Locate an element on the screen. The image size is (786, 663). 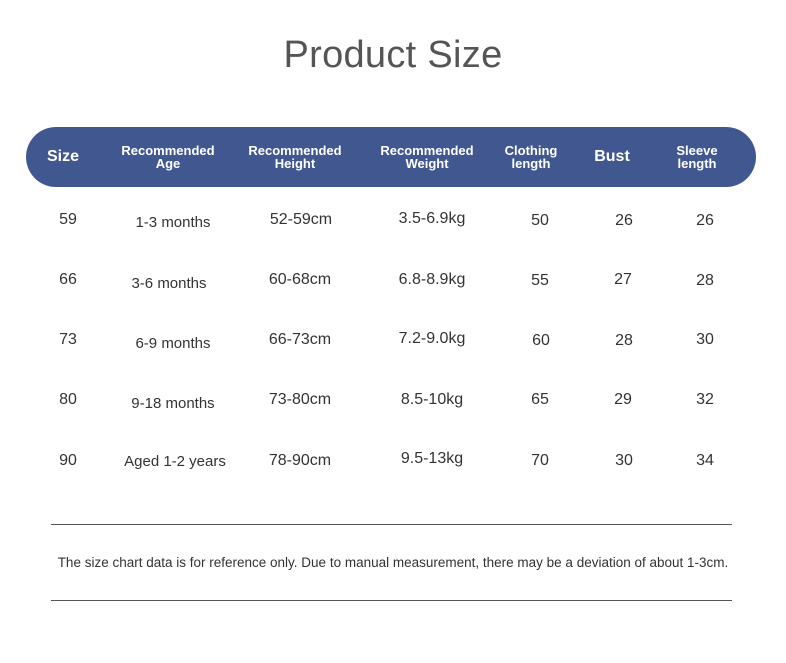
cell-size: 73 is located at coordinates (68, 339).